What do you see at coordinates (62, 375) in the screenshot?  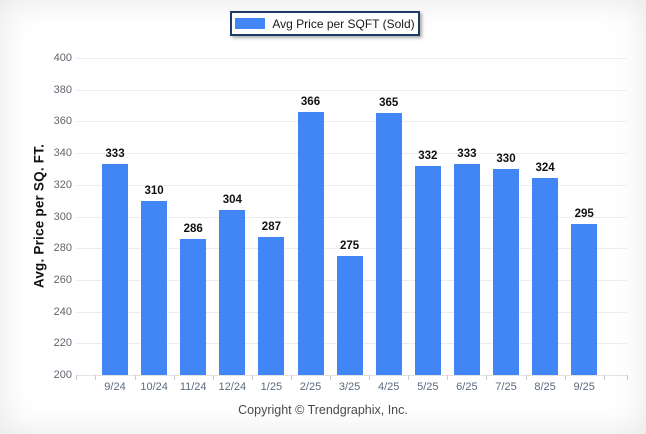 I see `y-tick-label-200: 200` at bounding box center [62, 375].